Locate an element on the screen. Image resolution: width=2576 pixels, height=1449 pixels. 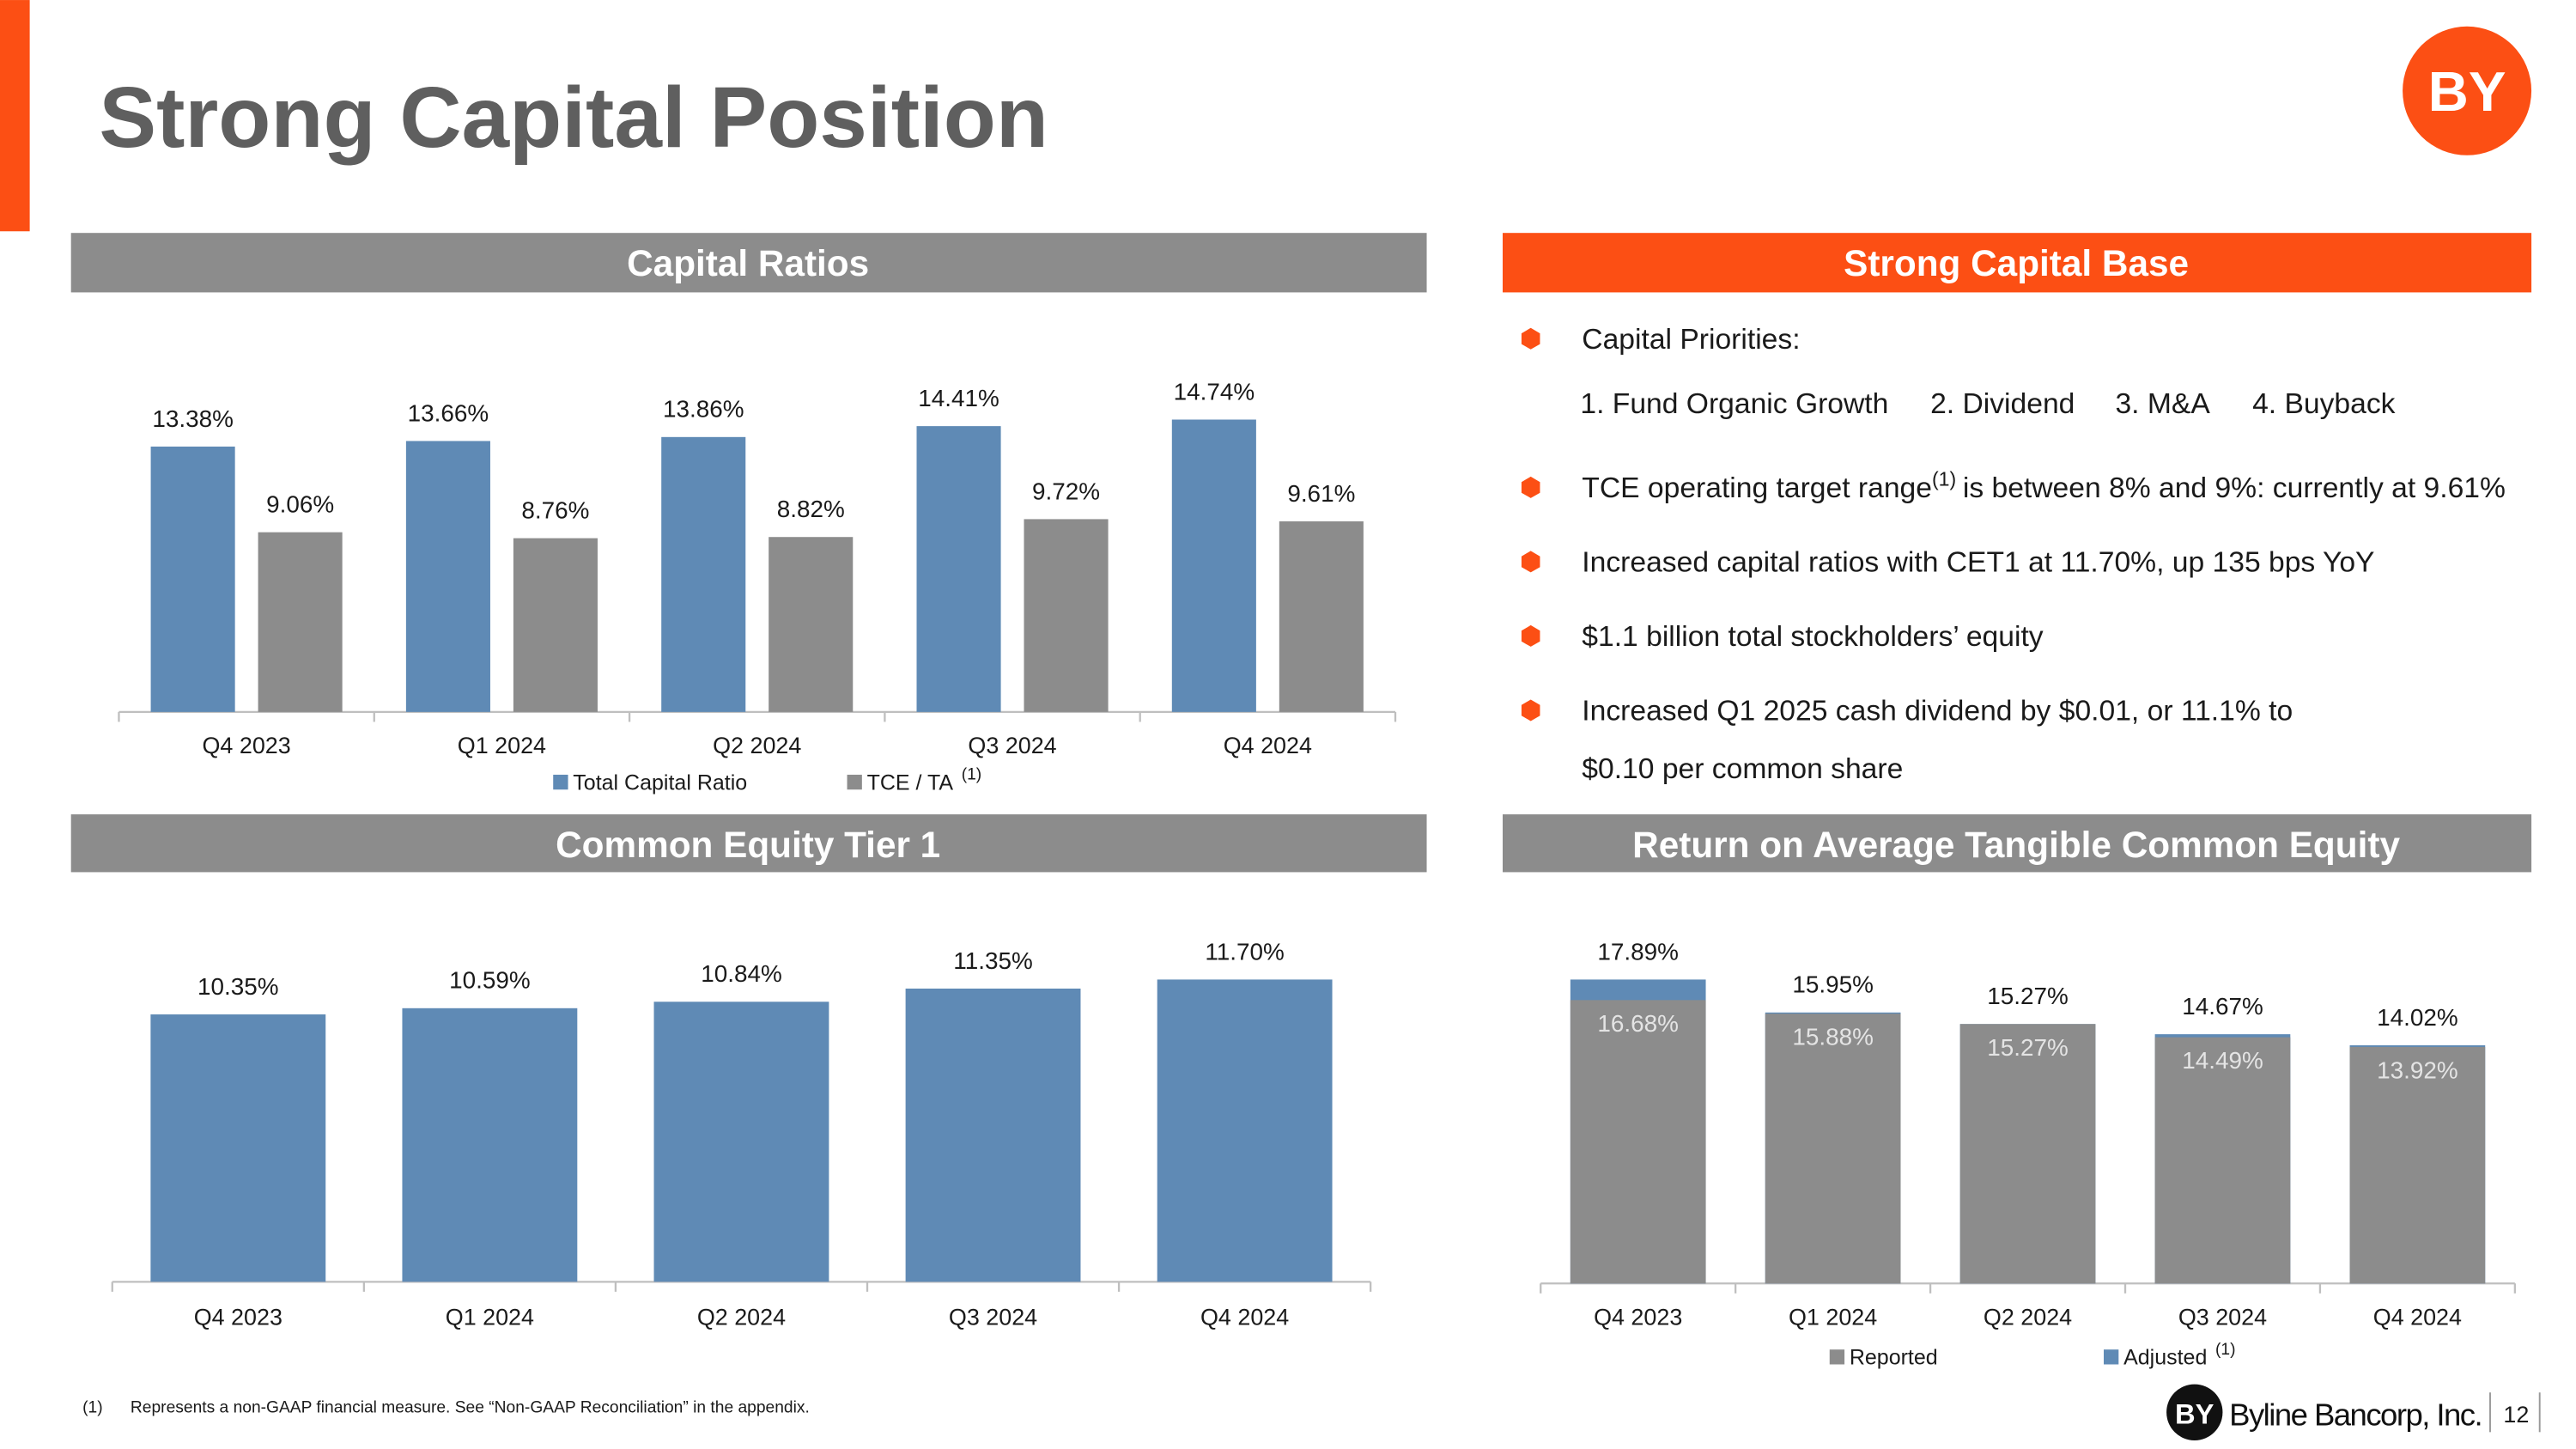
data-label: 8.82% is located at coordinates (811, 509).